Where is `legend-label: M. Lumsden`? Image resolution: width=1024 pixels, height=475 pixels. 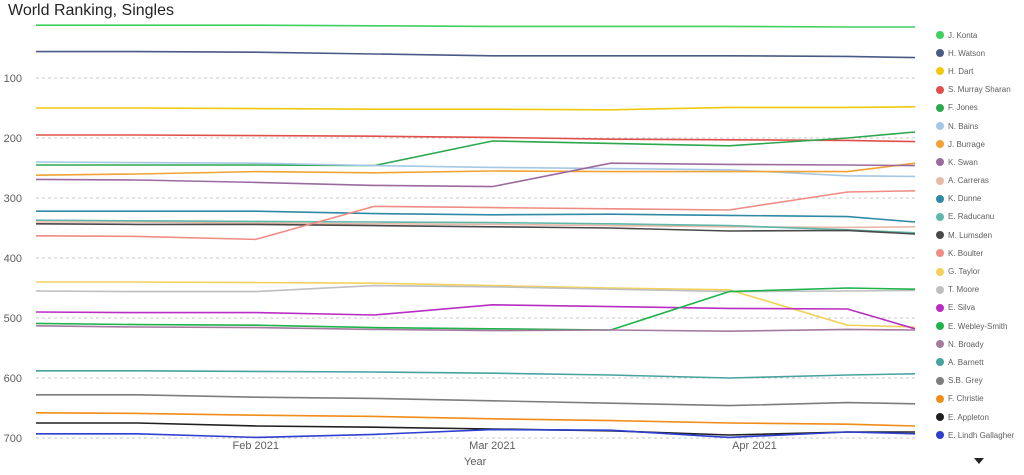 legend-label: M. Lumsden is located at coordinates (970, 235).